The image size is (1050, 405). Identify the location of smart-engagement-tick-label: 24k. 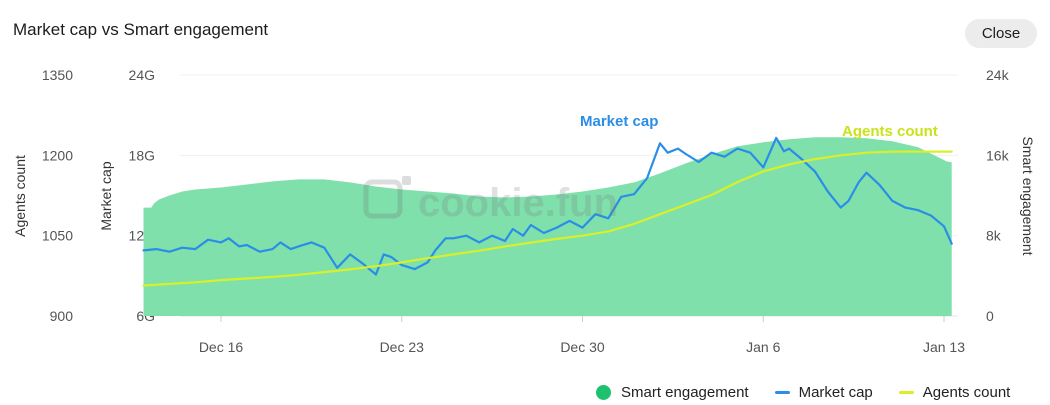
(998, 75).